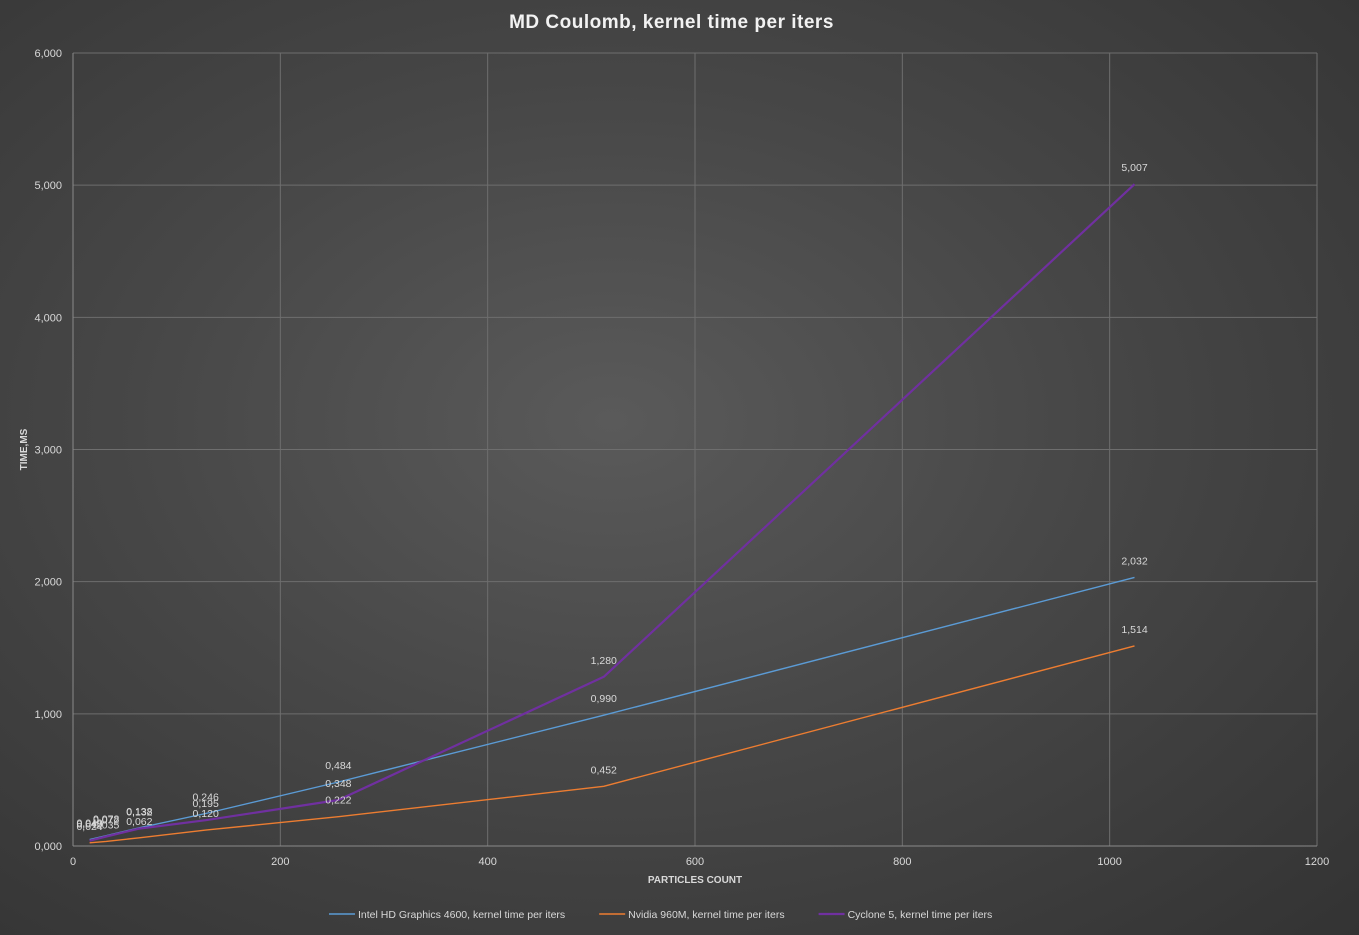  I want to click on x-tick-label: 1200, so click(1317, 862).